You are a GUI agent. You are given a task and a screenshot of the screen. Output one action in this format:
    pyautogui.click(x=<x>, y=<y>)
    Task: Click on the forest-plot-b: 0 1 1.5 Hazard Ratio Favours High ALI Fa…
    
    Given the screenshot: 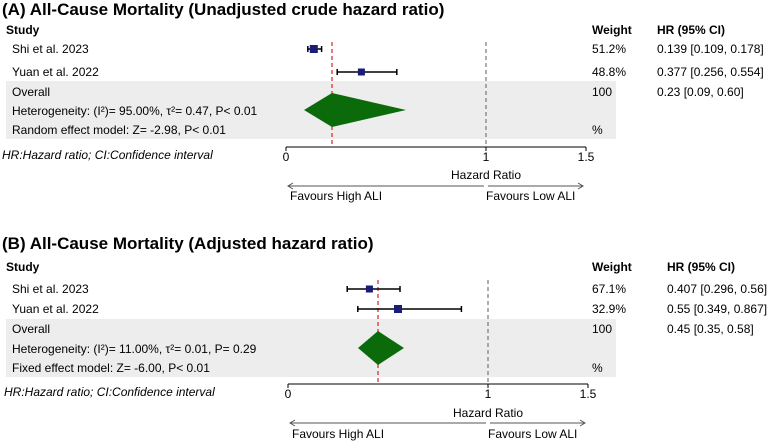 What is the action you would take?
    pyautogui.click(x=441, y=360)
    